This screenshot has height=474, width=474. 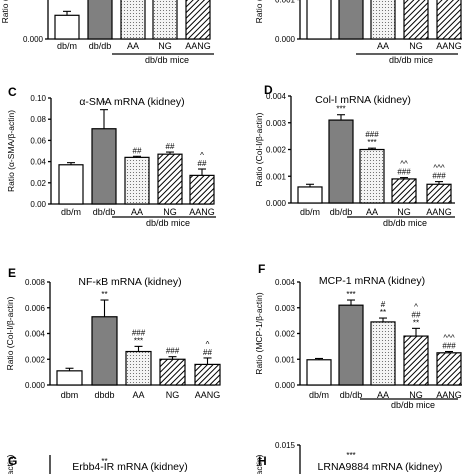 What do you see at coordinates (129, 282) in the screenshot?
I see `panel-title: NF-κB mRNA (kidney)` at bounding box center [129, 282].